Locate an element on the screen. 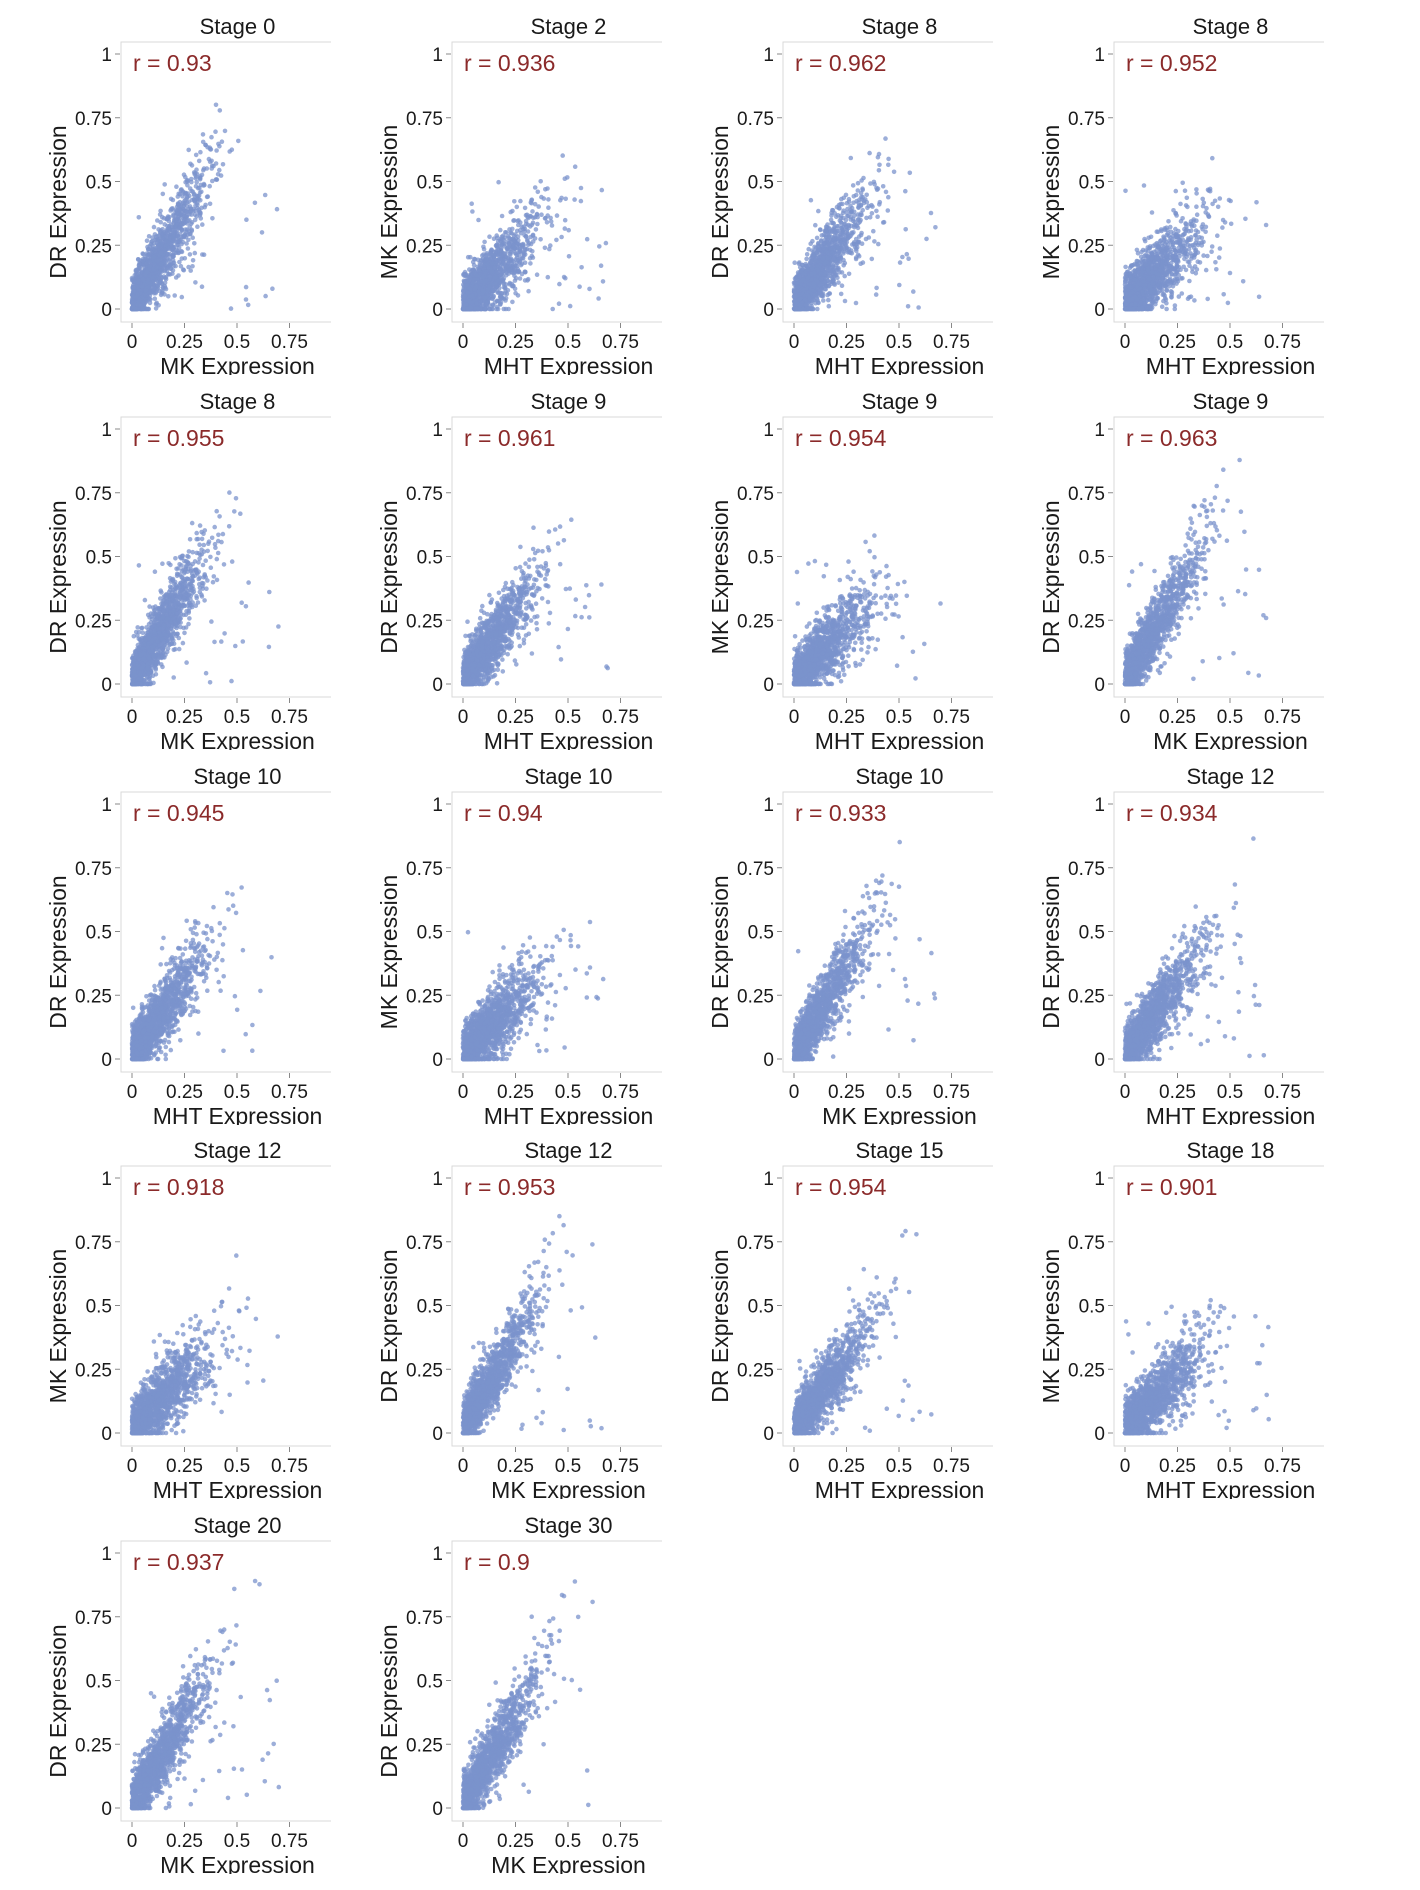 This screenshot has height=1890, width=1420. correlation-label: r = 0.962 is located at coordinates (840, 63).